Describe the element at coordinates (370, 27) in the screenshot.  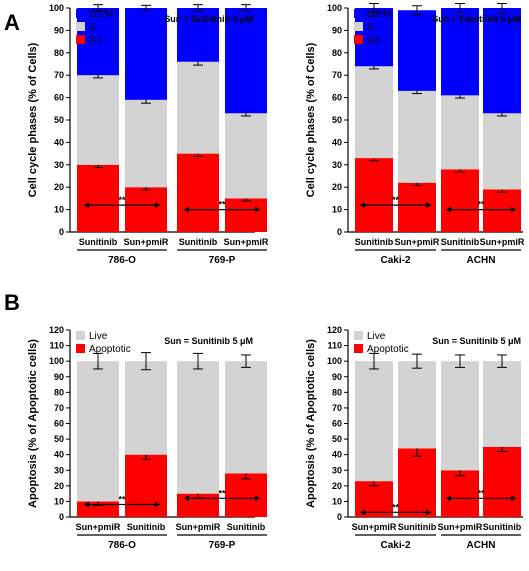
I see `legend-label: S` at that location.